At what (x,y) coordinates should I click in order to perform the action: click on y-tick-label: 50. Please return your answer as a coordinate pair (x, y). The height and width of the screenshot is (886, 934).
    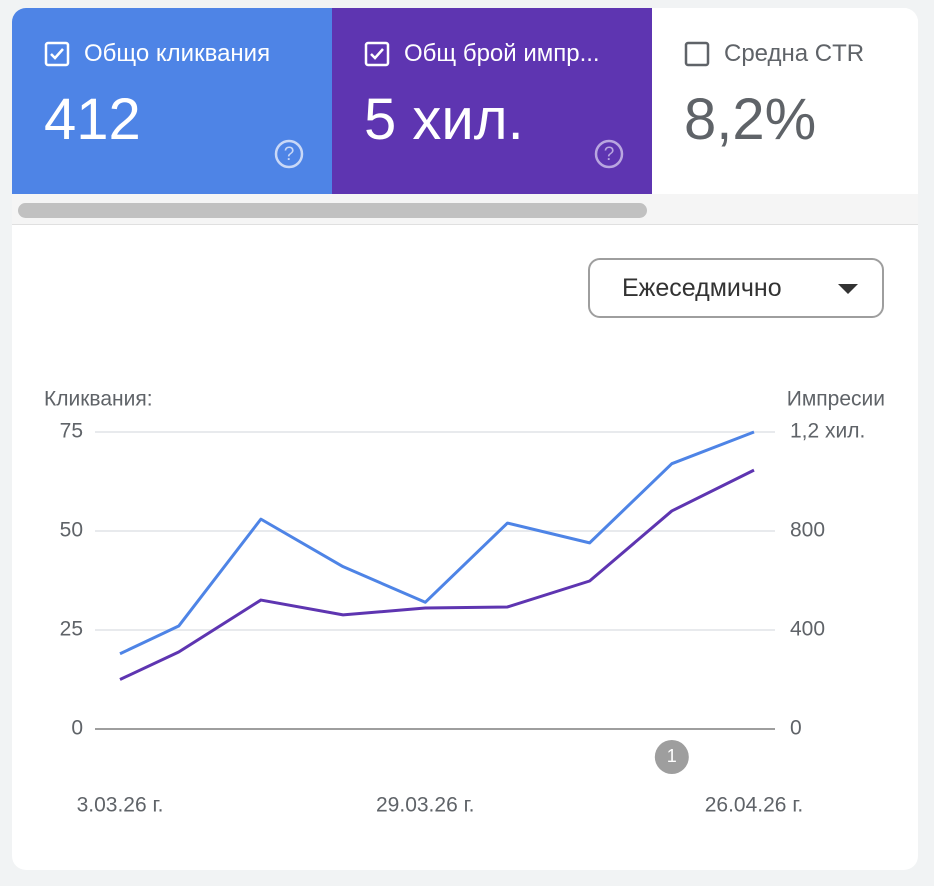
    Looking at the image, I should click on (71, 530).